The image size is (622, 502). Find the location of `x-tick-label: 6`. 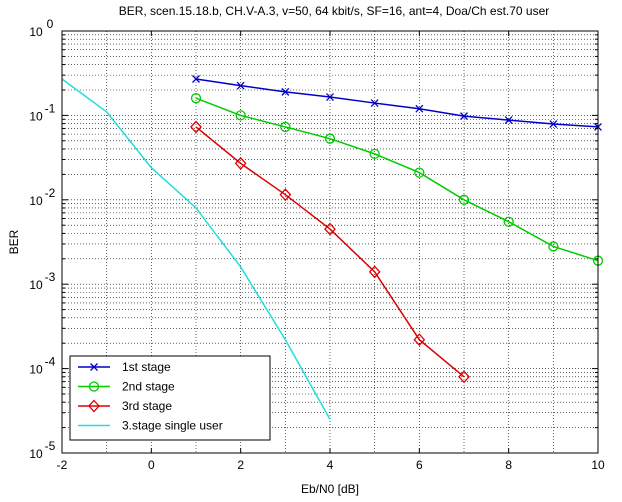

x-tick-label: 6 is located at coordinates (419, 465).